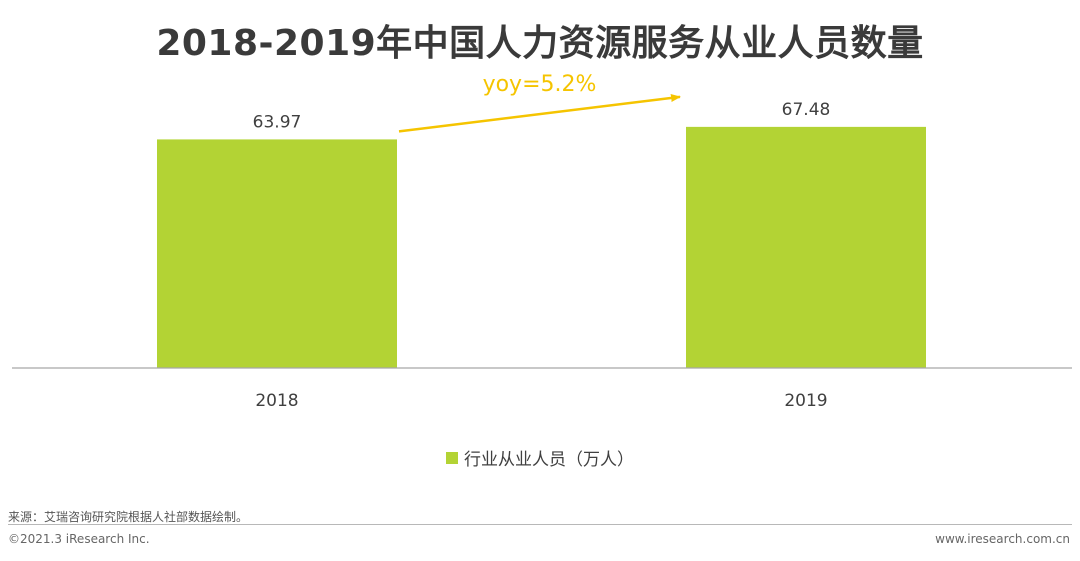  What do you see at coordinates (540, 524) in the screenshot?
I see `footer-divider` at bounding box center [540, 524].